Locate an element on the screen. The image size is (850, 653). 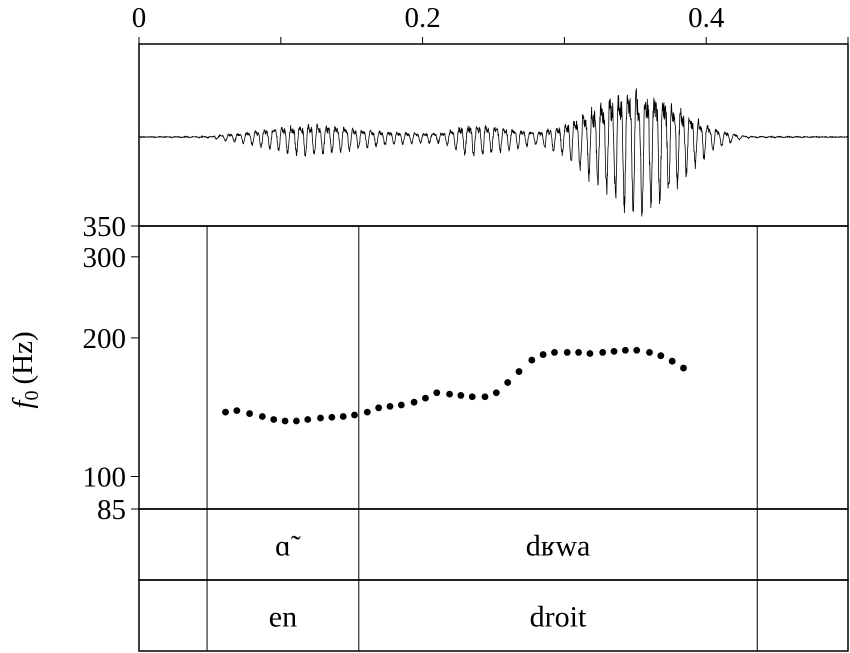
word-label: en is located at coordinates (283, 617).